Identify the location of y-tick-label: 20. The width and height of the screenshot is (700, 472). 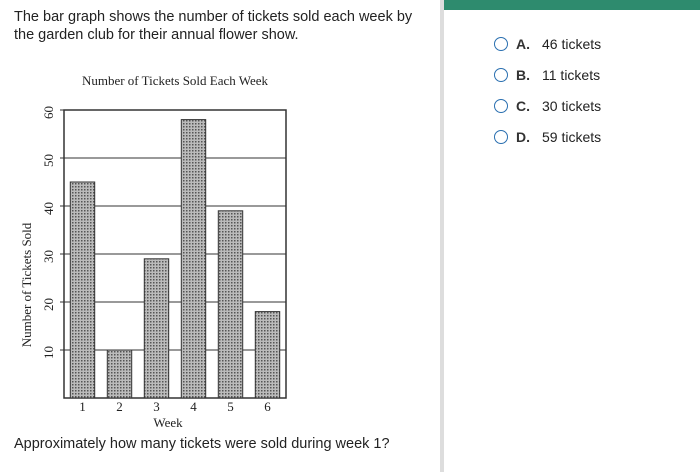
(48, 304).